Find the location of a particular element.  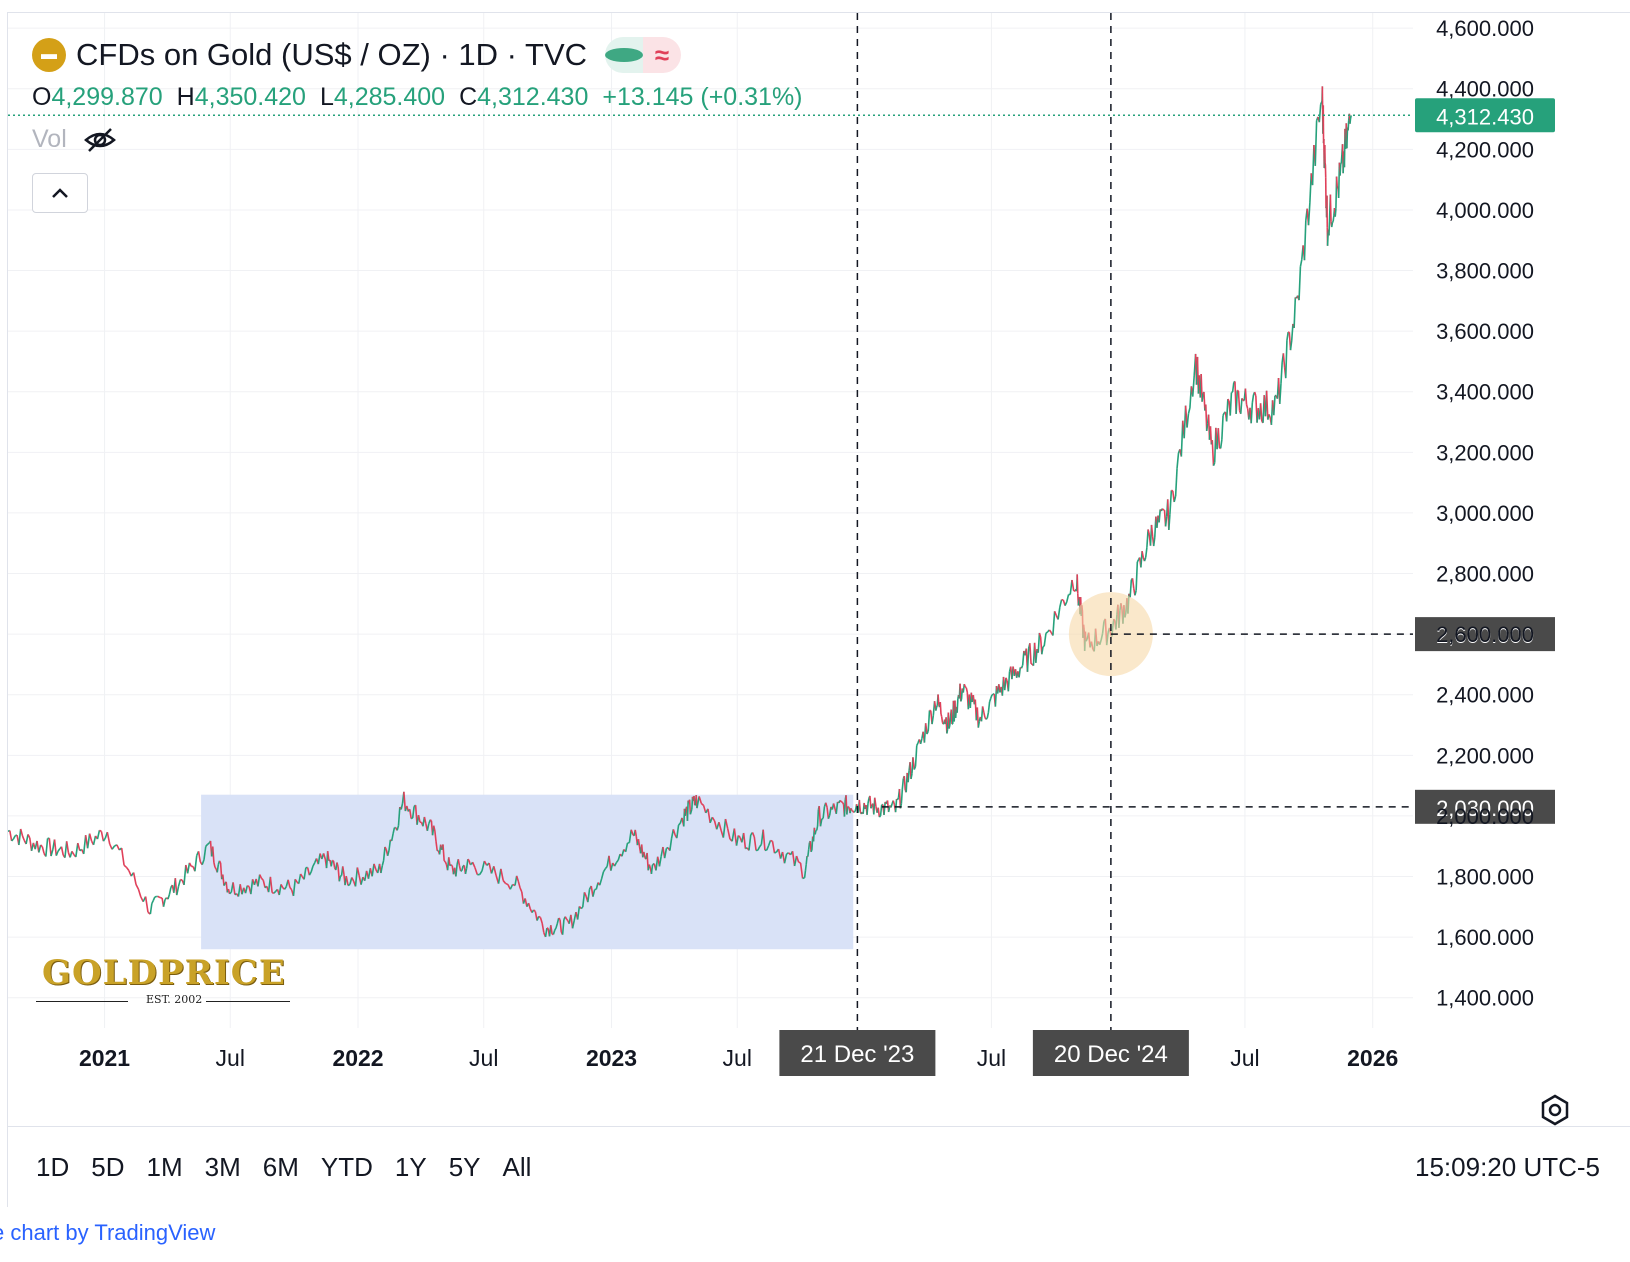

attribution: e chart by TradingView is located at coordinates (107, 1233).